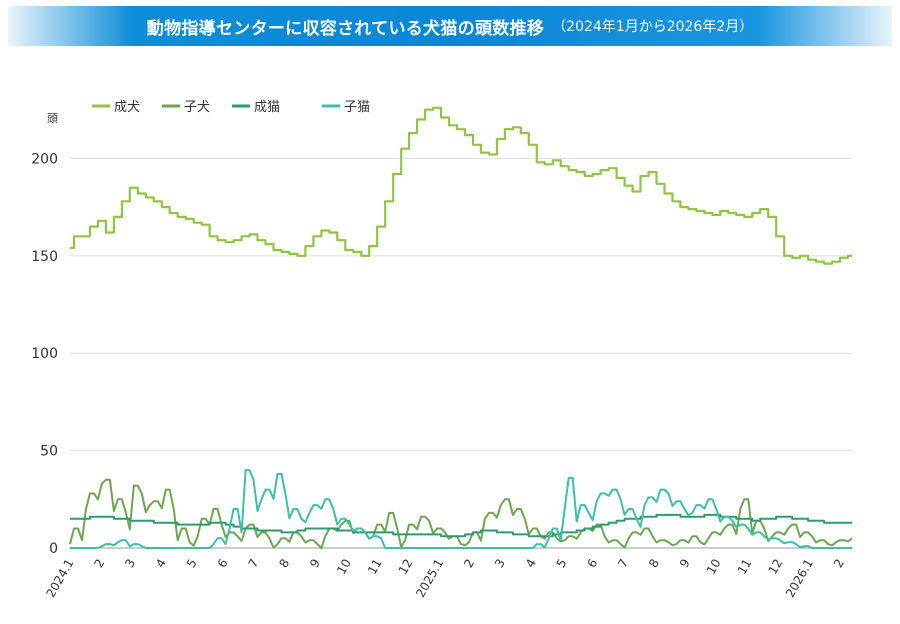 The width and height of the screenshot is (900, 624). I want to click on chart-title: 動物指導センターに収容されている犬猫の頭数推移, so click(345, 28).